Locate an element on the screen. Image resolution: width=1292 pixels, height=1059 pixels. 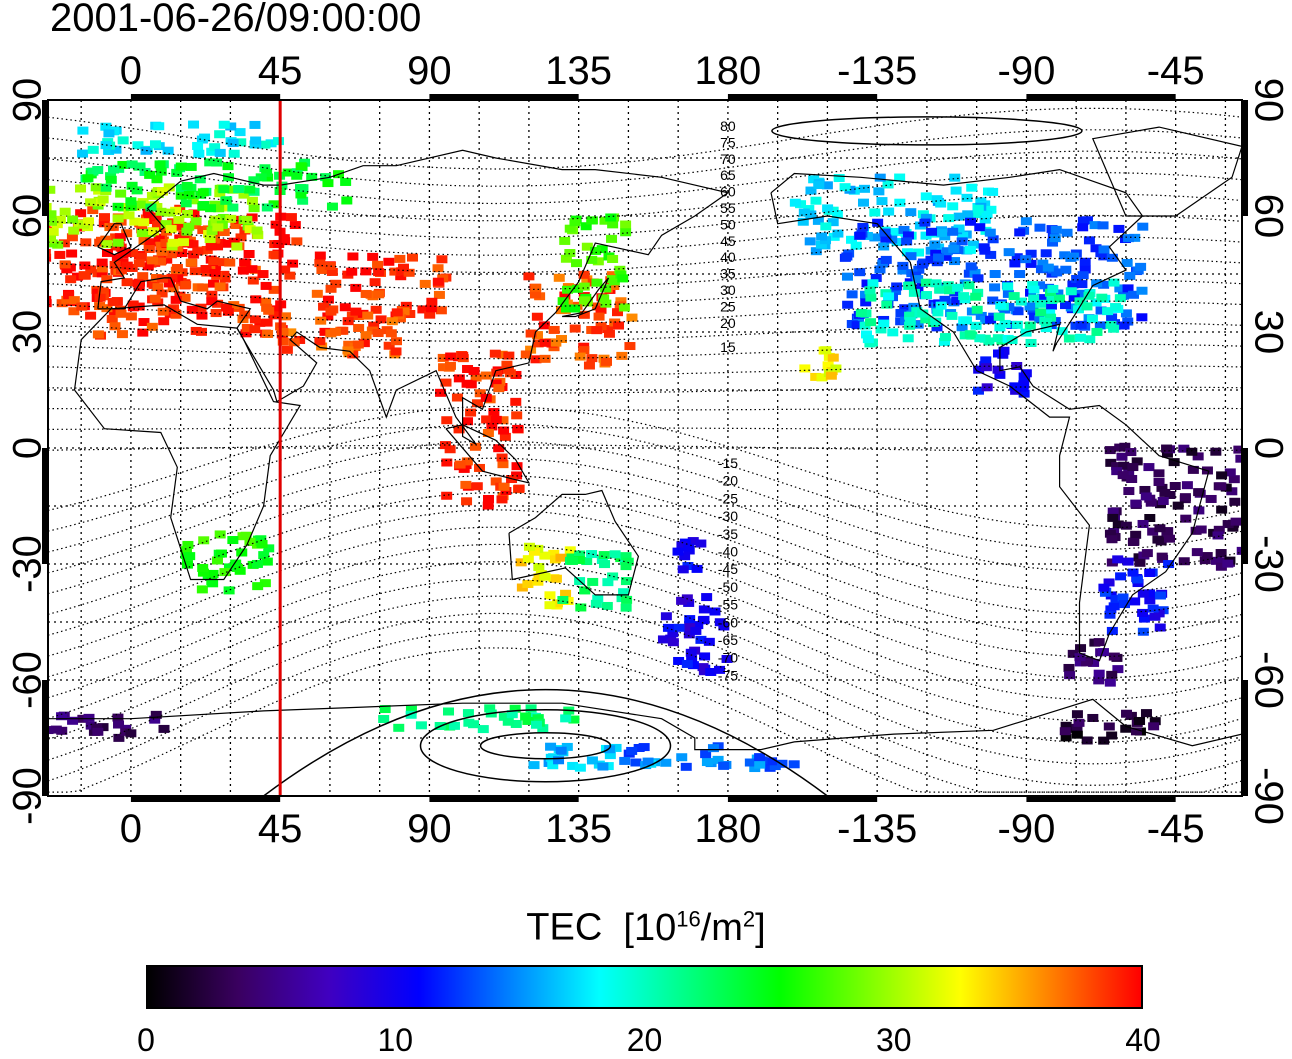
colorbar-tick-label: 40 is located at coordinates (1143, 1040).